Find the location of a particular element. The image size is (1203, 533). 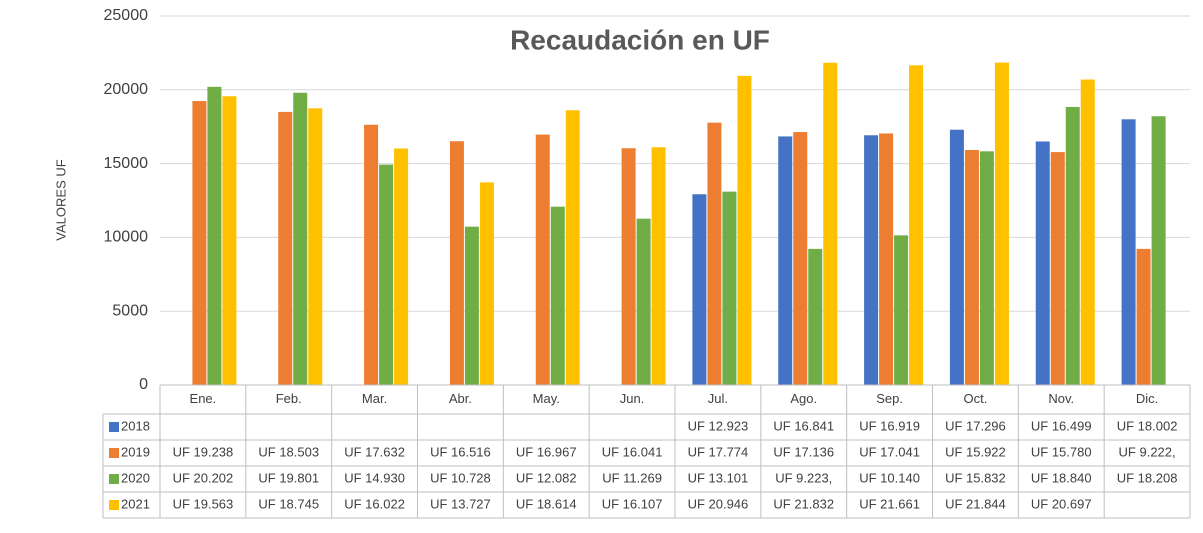

y-tick-label: 25000 is located at coordinates (126, 15).